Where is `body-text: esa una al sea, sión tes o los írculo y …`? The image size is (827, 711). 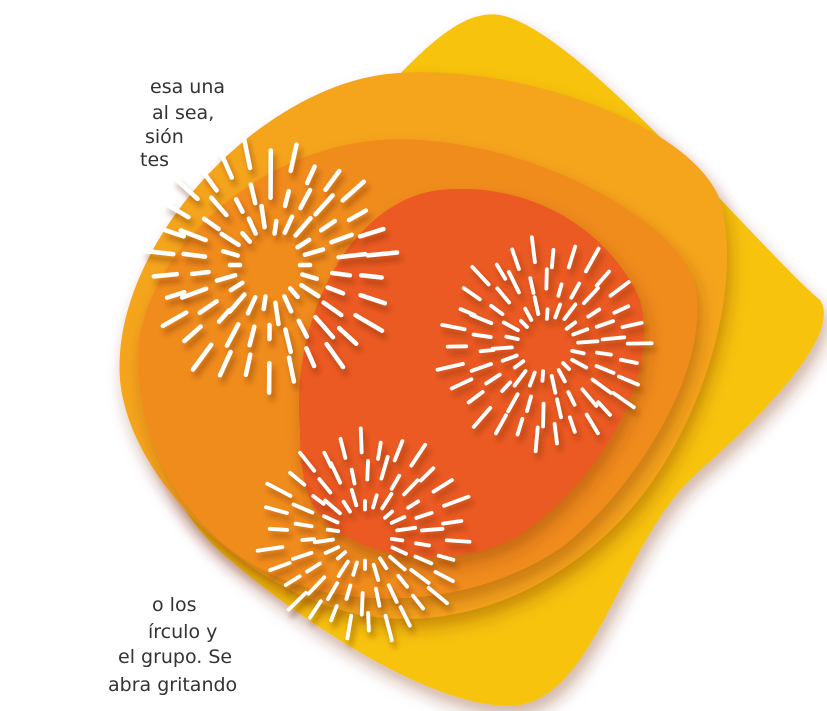
body-text: esa una al sea, sión tes o los írculo y … is located at coordinates (172, 386).